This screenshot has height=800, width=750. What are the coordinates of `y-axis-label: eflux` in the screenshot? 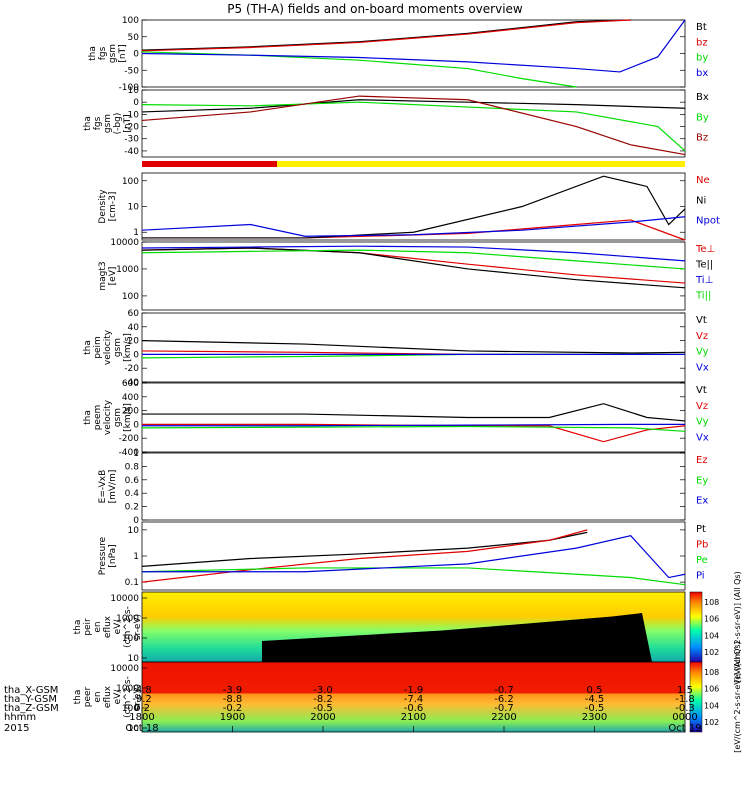 It's located at (108, 696).